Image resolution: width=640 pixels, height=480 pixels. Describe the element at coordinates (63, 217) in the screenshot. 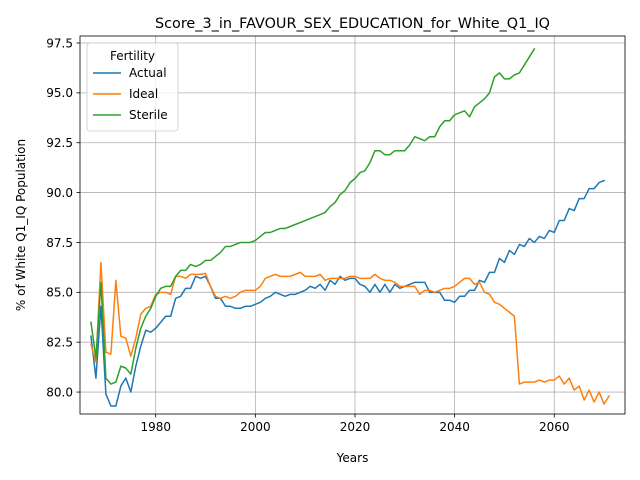

I see `y-axis-ticks: 80.0 82.5 85.0 87.5 90.0 92.5 95.0 97.5` at that location.